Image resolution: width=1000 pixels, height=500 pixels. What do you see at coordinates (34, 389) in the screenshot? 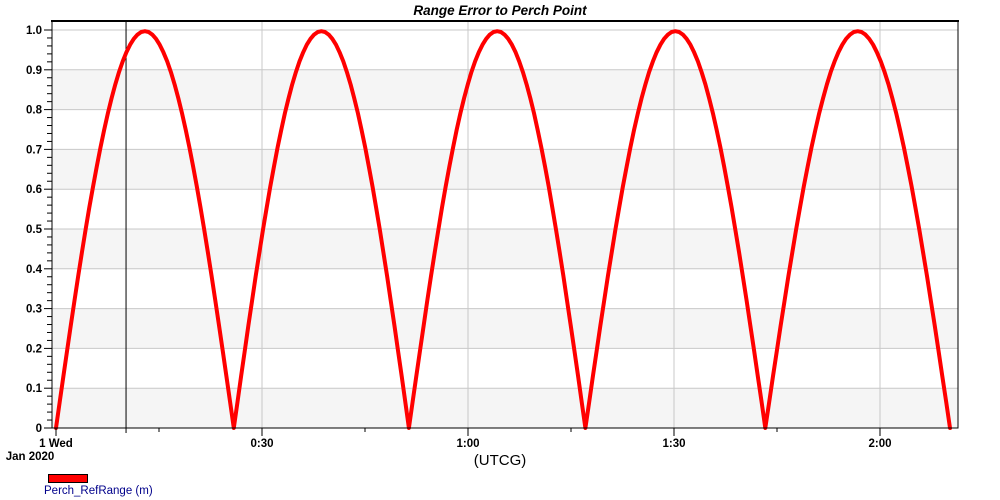
I see `y-tick-label: 0.1` at bounding box center [34, 389].